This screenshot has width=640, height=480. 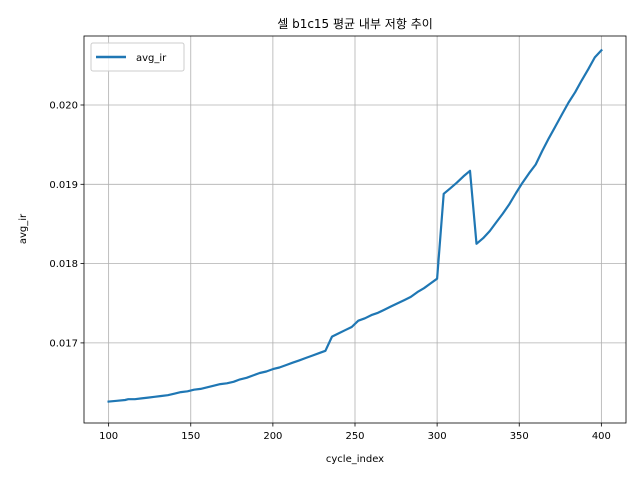 What do you see at coordinates (63, 185) in the screenshot?
I see `y-tick-label: 0.019` at bounding box center [63, 185].